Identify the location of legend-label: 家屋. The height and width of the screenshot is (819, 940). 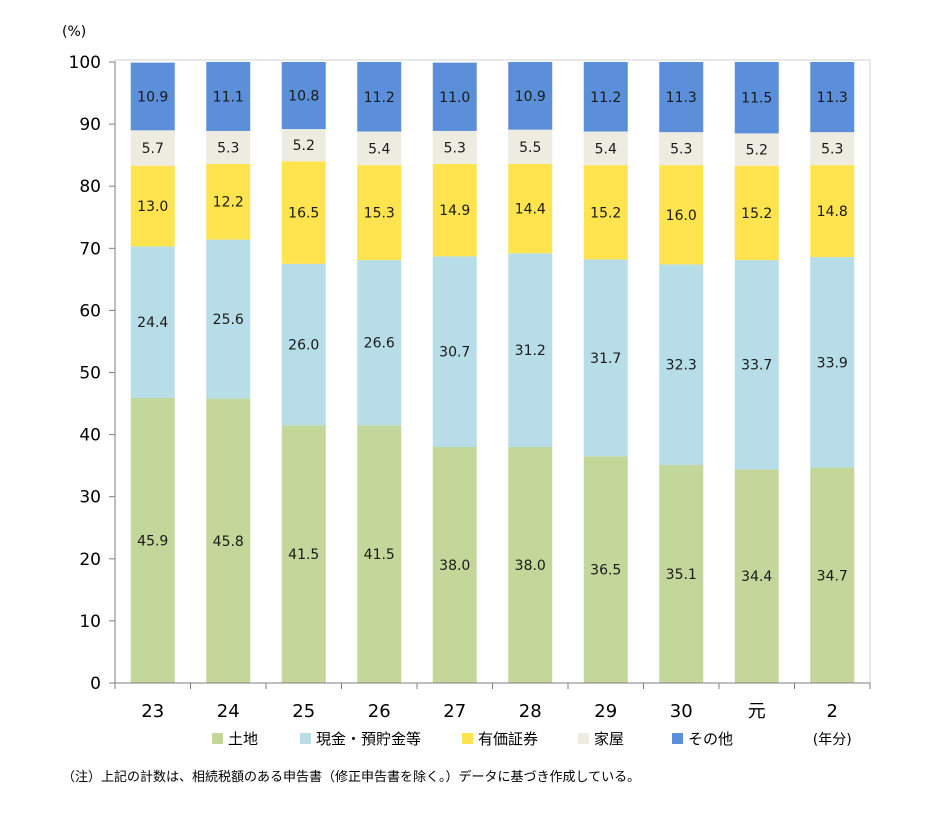
(609, 739).